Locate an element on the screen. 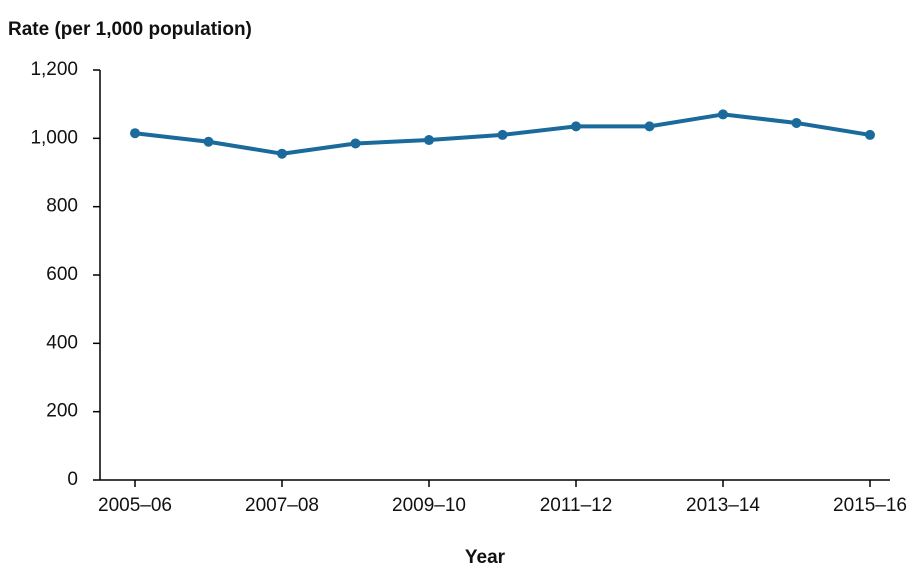  x-tick-label: 2007–08 is located at coordinates (282, 505).